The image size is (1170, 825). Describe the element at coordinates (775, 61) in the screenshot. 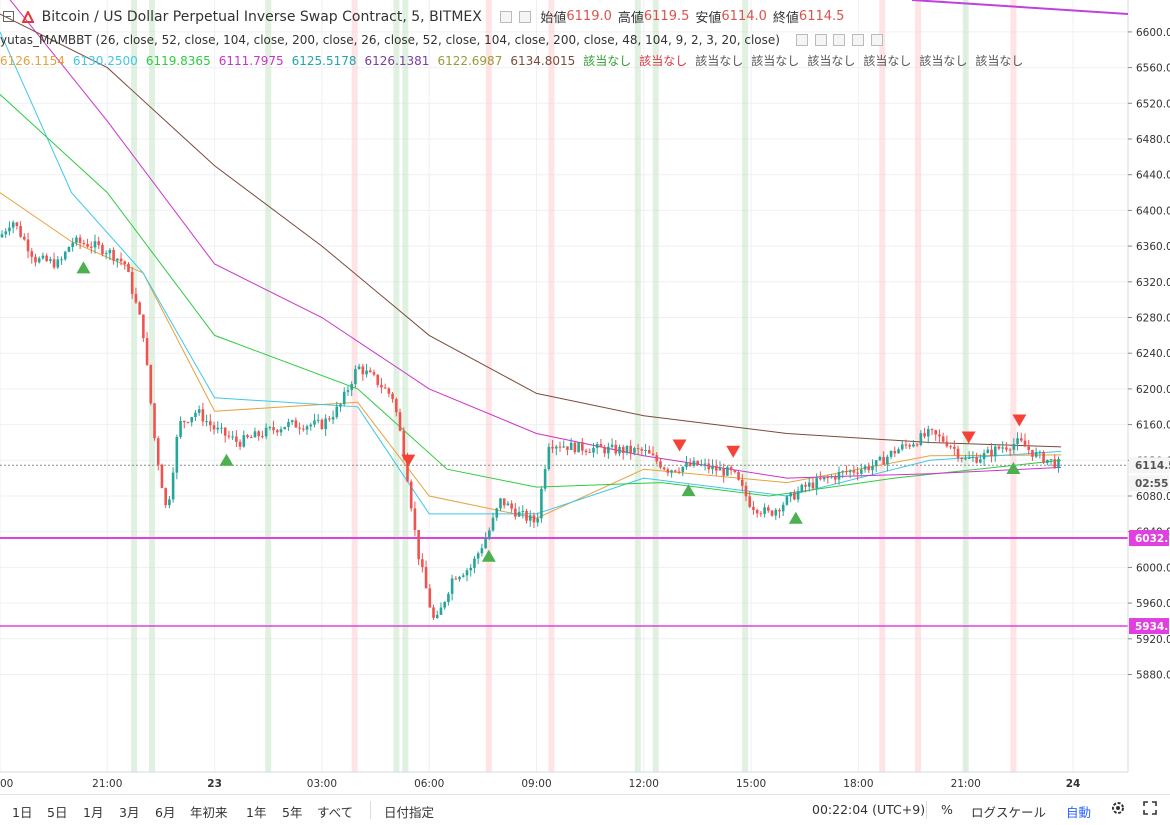

I see `indicator-value: 該当なし` at that location.